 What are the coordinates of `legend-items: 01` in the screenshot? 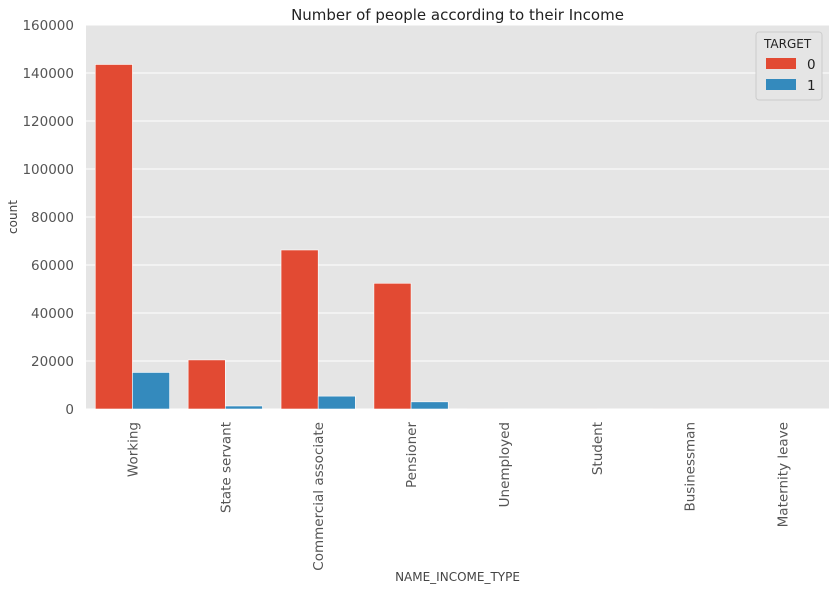 It's located at (791, 75).